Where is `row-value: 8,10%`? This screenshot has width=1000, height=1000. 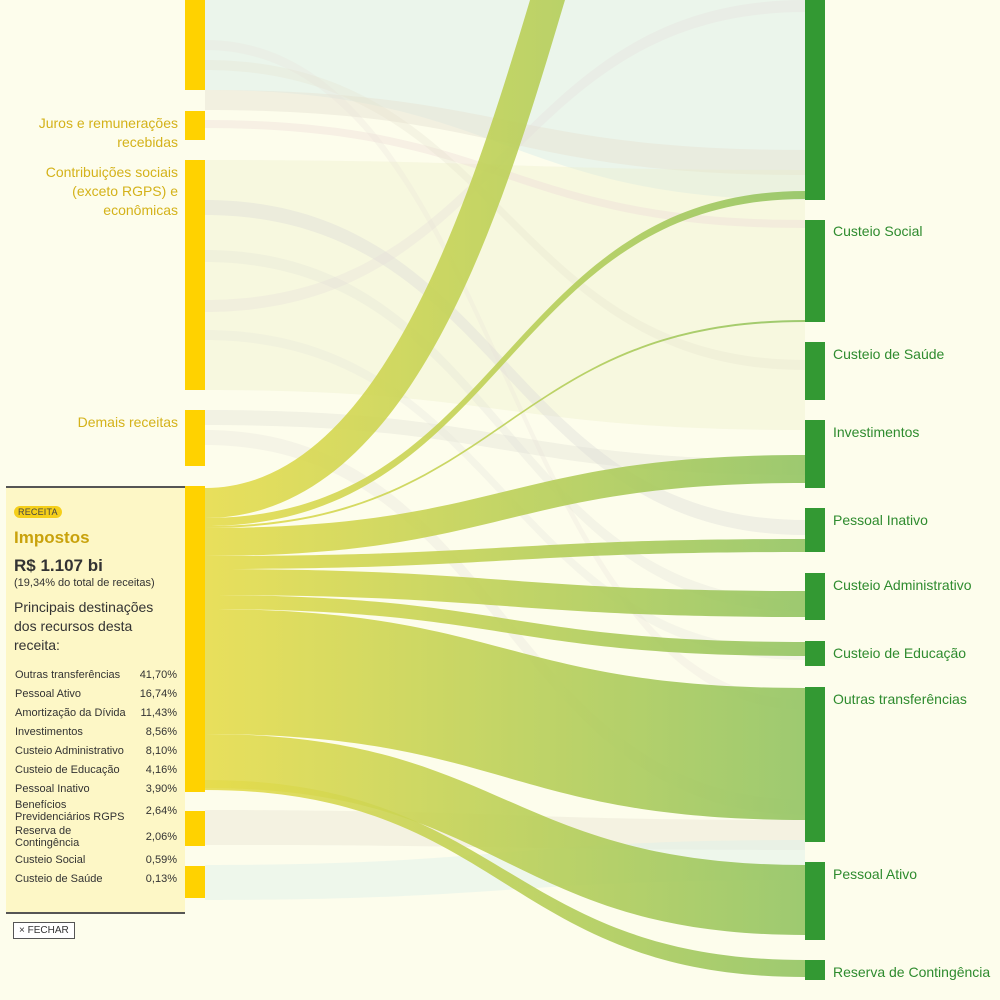
row-value: 8,10% is located at coordinates (161, 750).